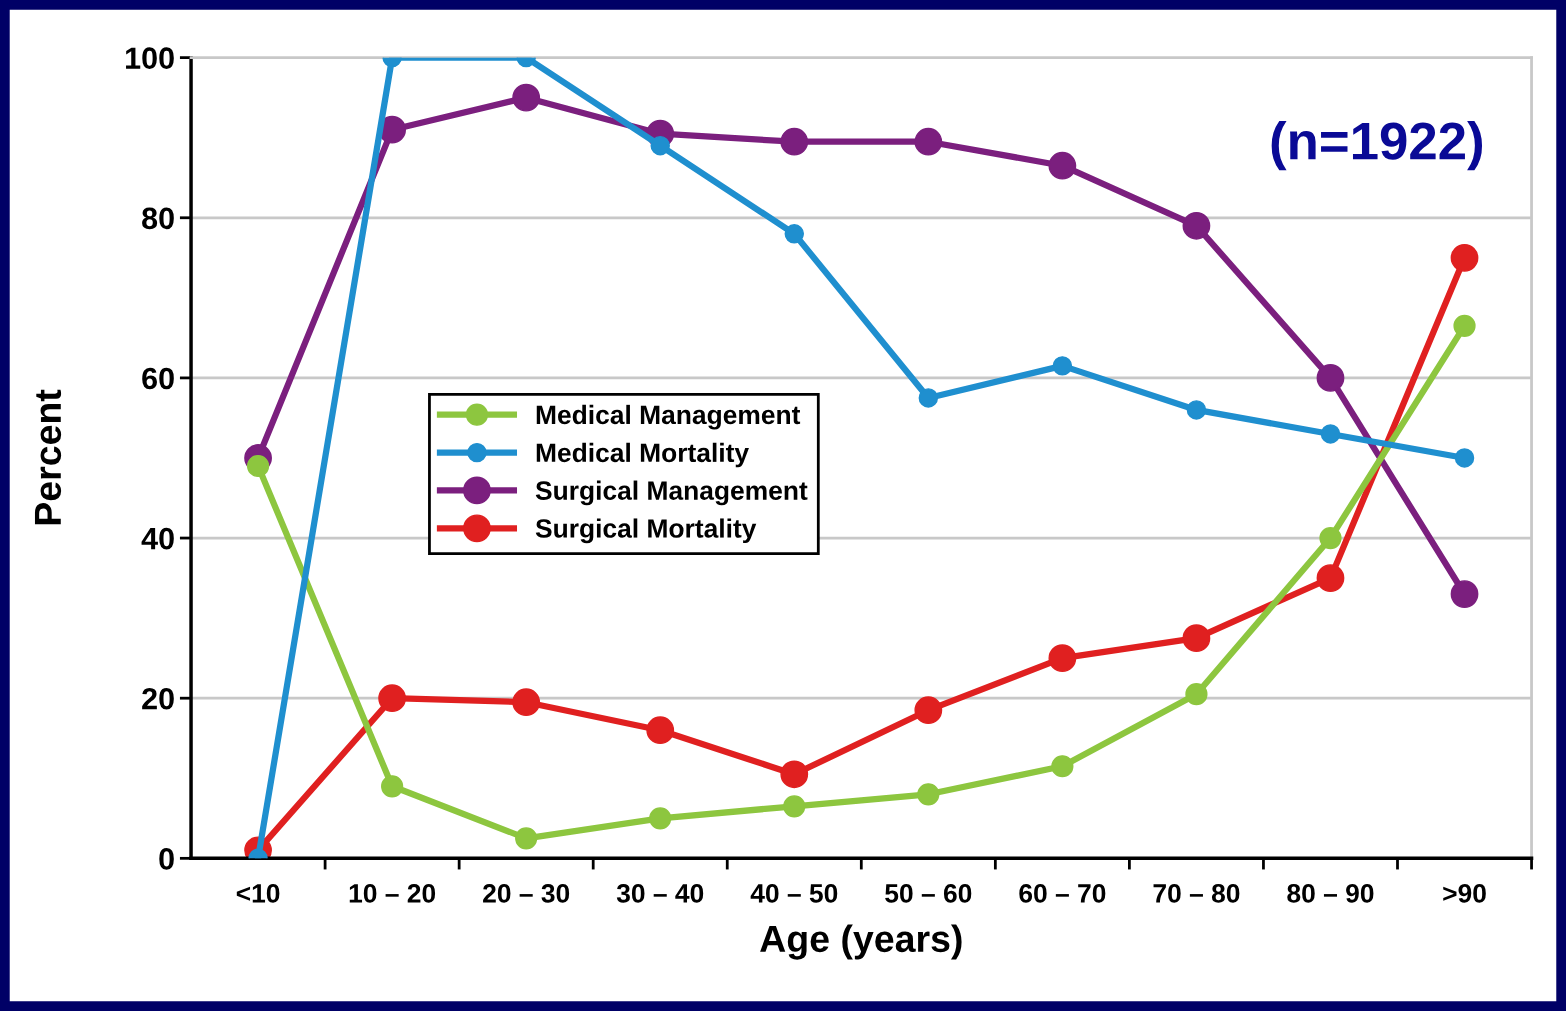 The width and height of the screenshot is (1566, 1011). I want to click on legend-label: Surgical Mortality, so click(646, 531).